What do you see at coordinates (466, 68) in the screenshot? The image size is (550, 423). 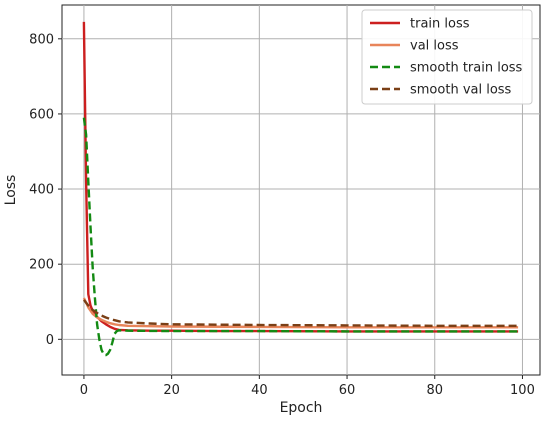 I see `legend-label: smooth train loss` at bounding box center [466, 68].